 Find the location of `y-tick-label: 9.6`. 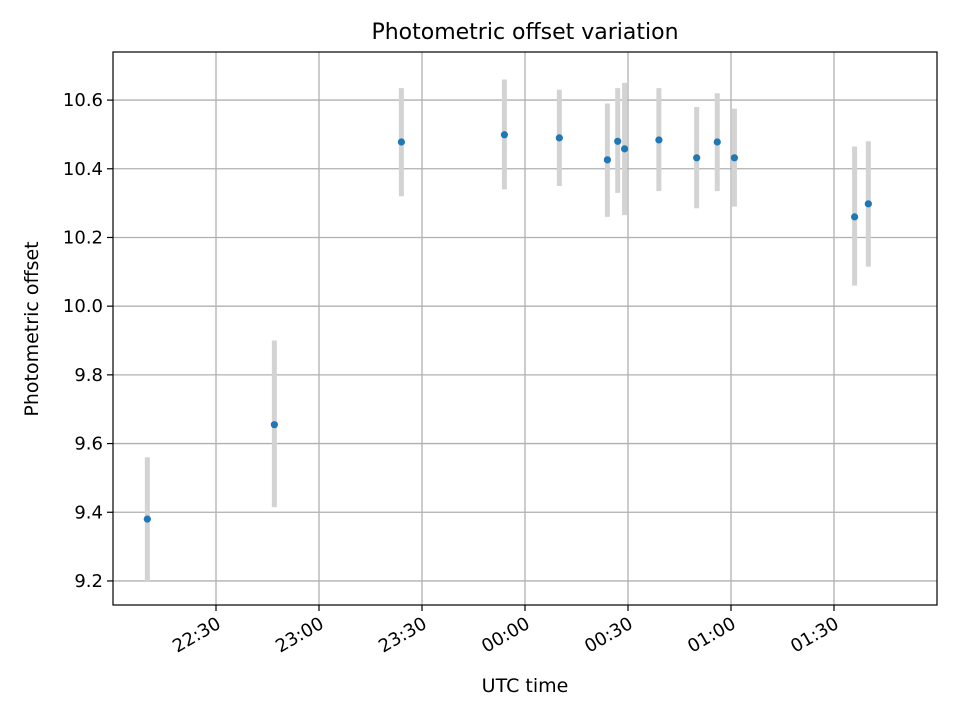

y-tick-label: 9.6 is located at coordinates (88, 444).